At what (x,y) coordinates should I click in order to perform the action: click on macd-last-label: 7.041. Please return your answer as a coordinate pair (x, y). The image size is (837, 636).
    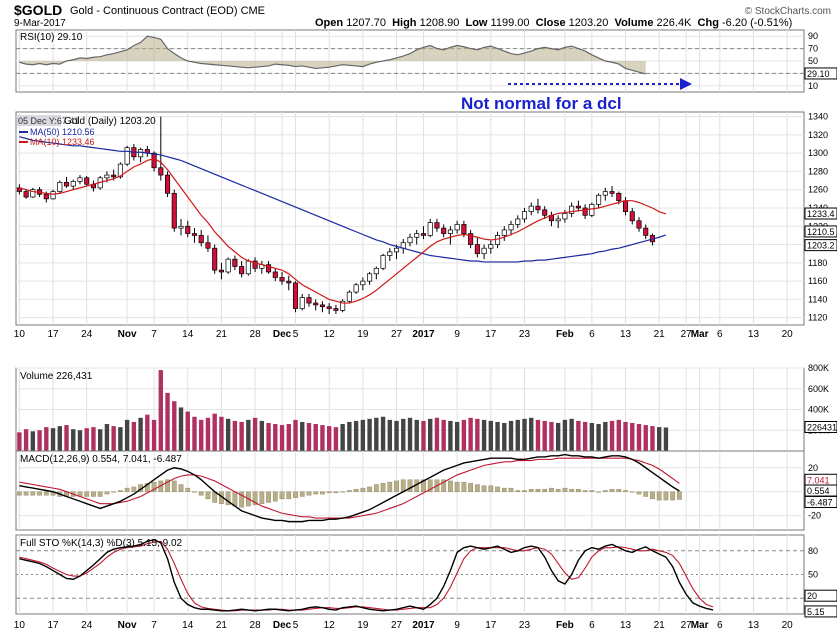
    Looking at the image, I should click on (818, 480).